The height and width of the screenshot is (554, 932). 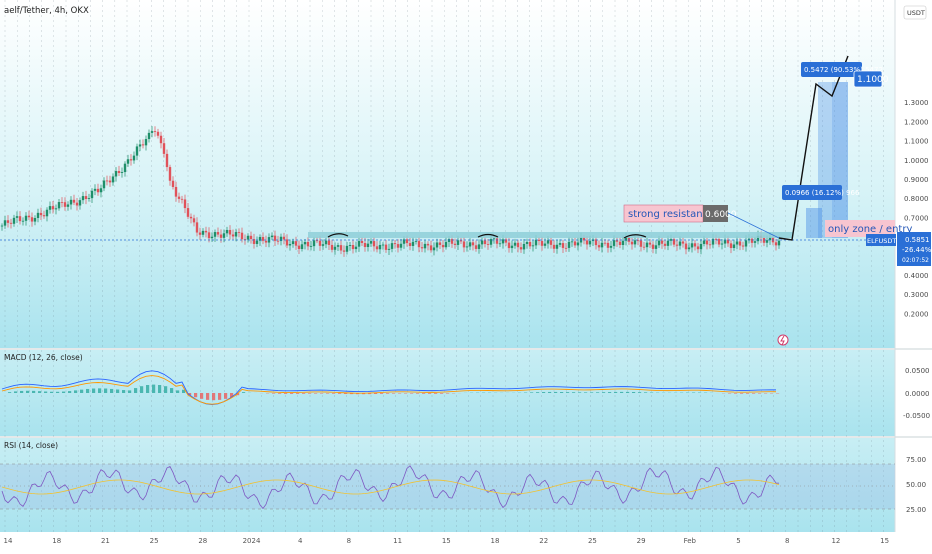 What do you see at coordinates (840, 160) in the screenshot?
I see `target-box-2-inner` at bounding box center [840, 160].